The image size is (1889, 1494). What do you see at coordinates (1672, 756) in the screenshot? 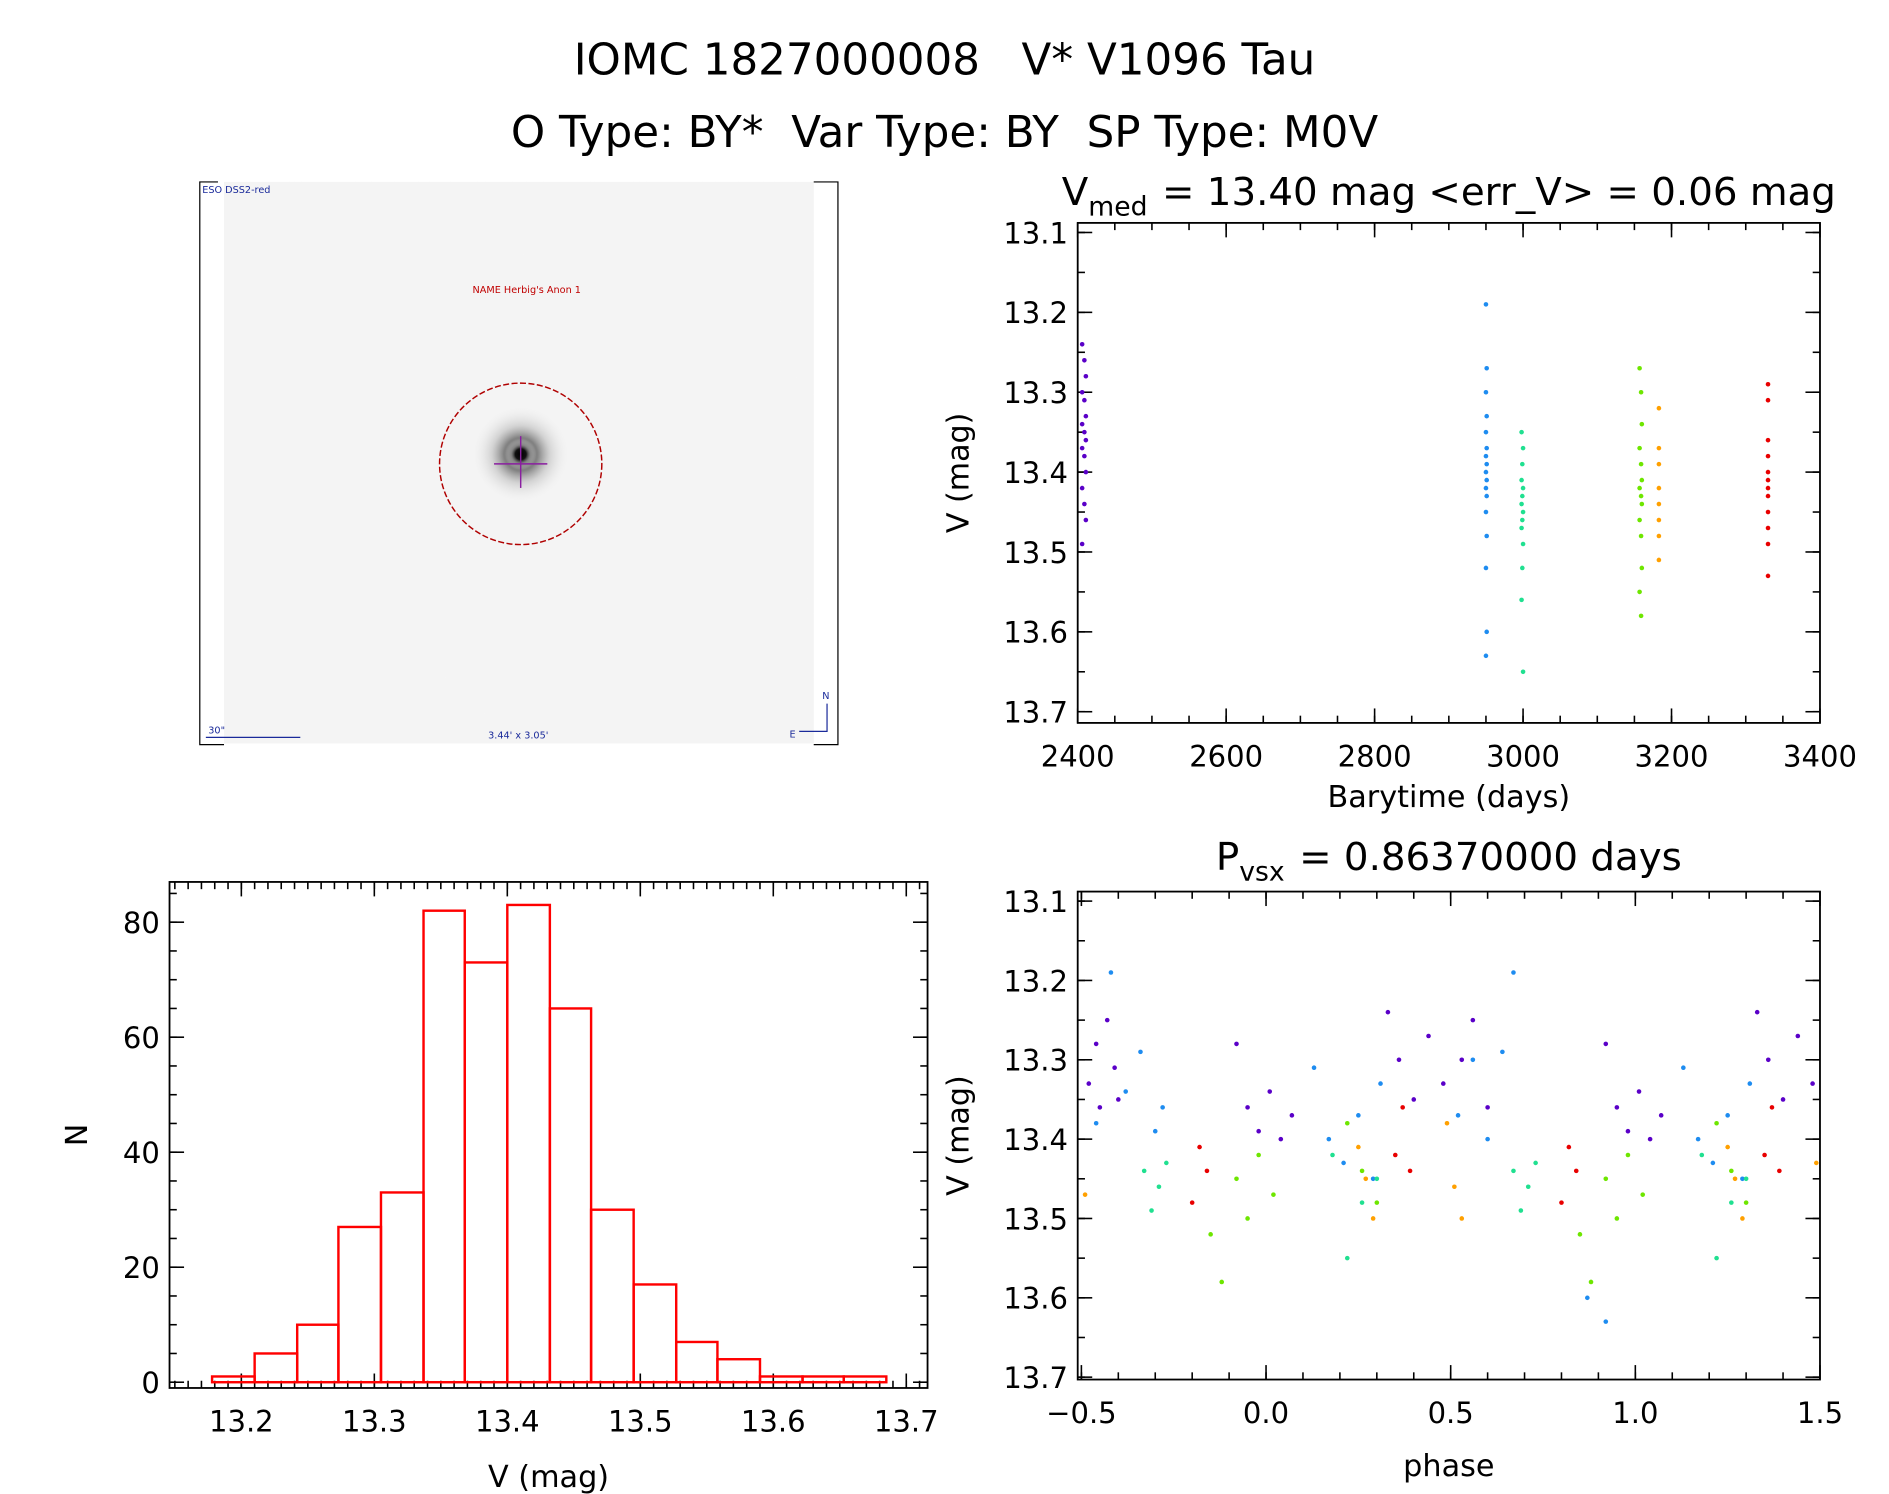
I see `x-tick-label: 3200` at bounding box center [1672, 756].